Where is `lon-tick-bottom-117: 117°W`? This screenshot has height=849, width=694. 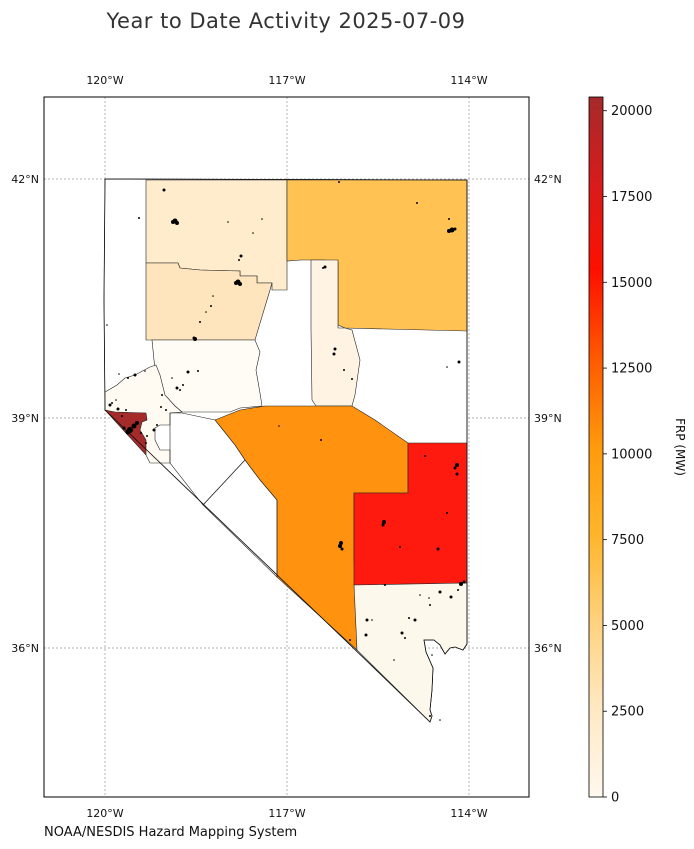
lon-tick-bottom-117: 117°W is located at coordinates (286, 813).